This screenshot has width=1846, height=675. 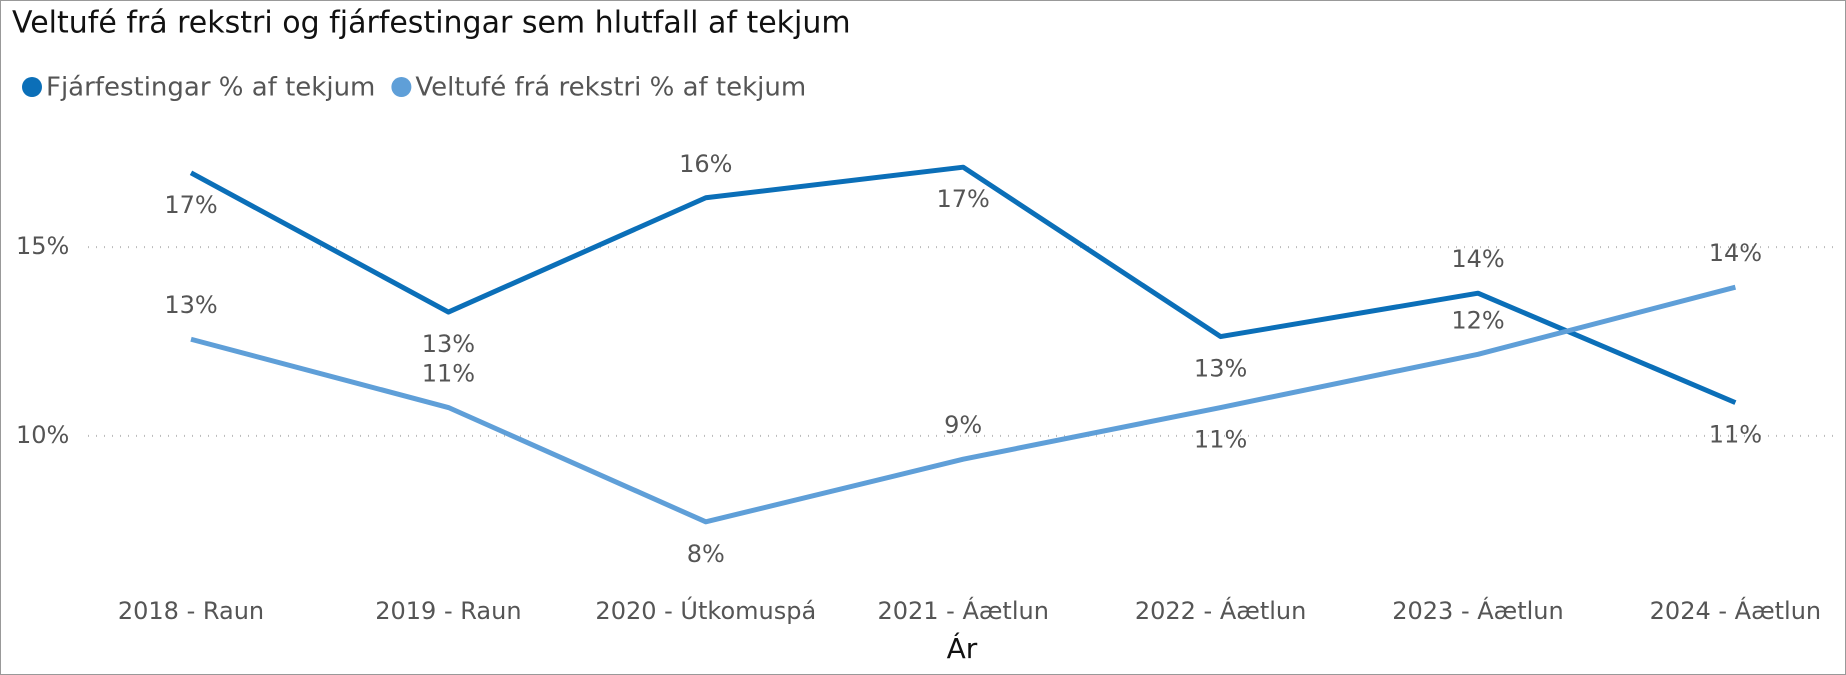 I want to click on x-axis-title: Ár, so click(x=962, y=648).